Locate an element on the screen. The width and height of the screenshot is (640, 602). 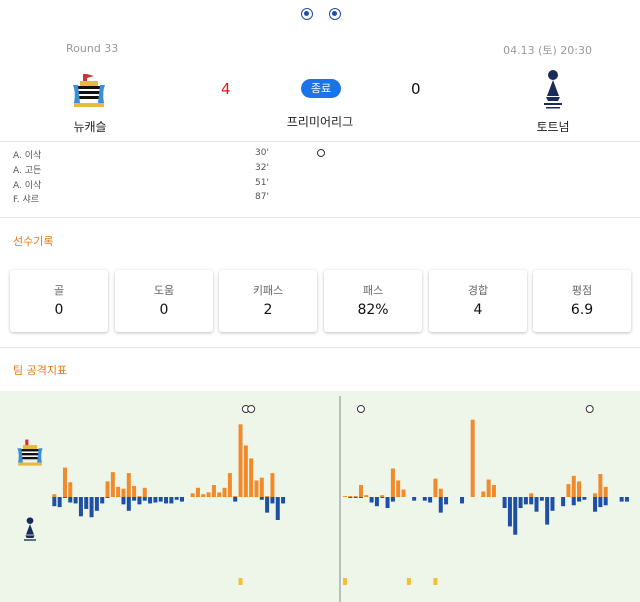
stat-card-goals: 골 0 is located at coordinates (59, 301).